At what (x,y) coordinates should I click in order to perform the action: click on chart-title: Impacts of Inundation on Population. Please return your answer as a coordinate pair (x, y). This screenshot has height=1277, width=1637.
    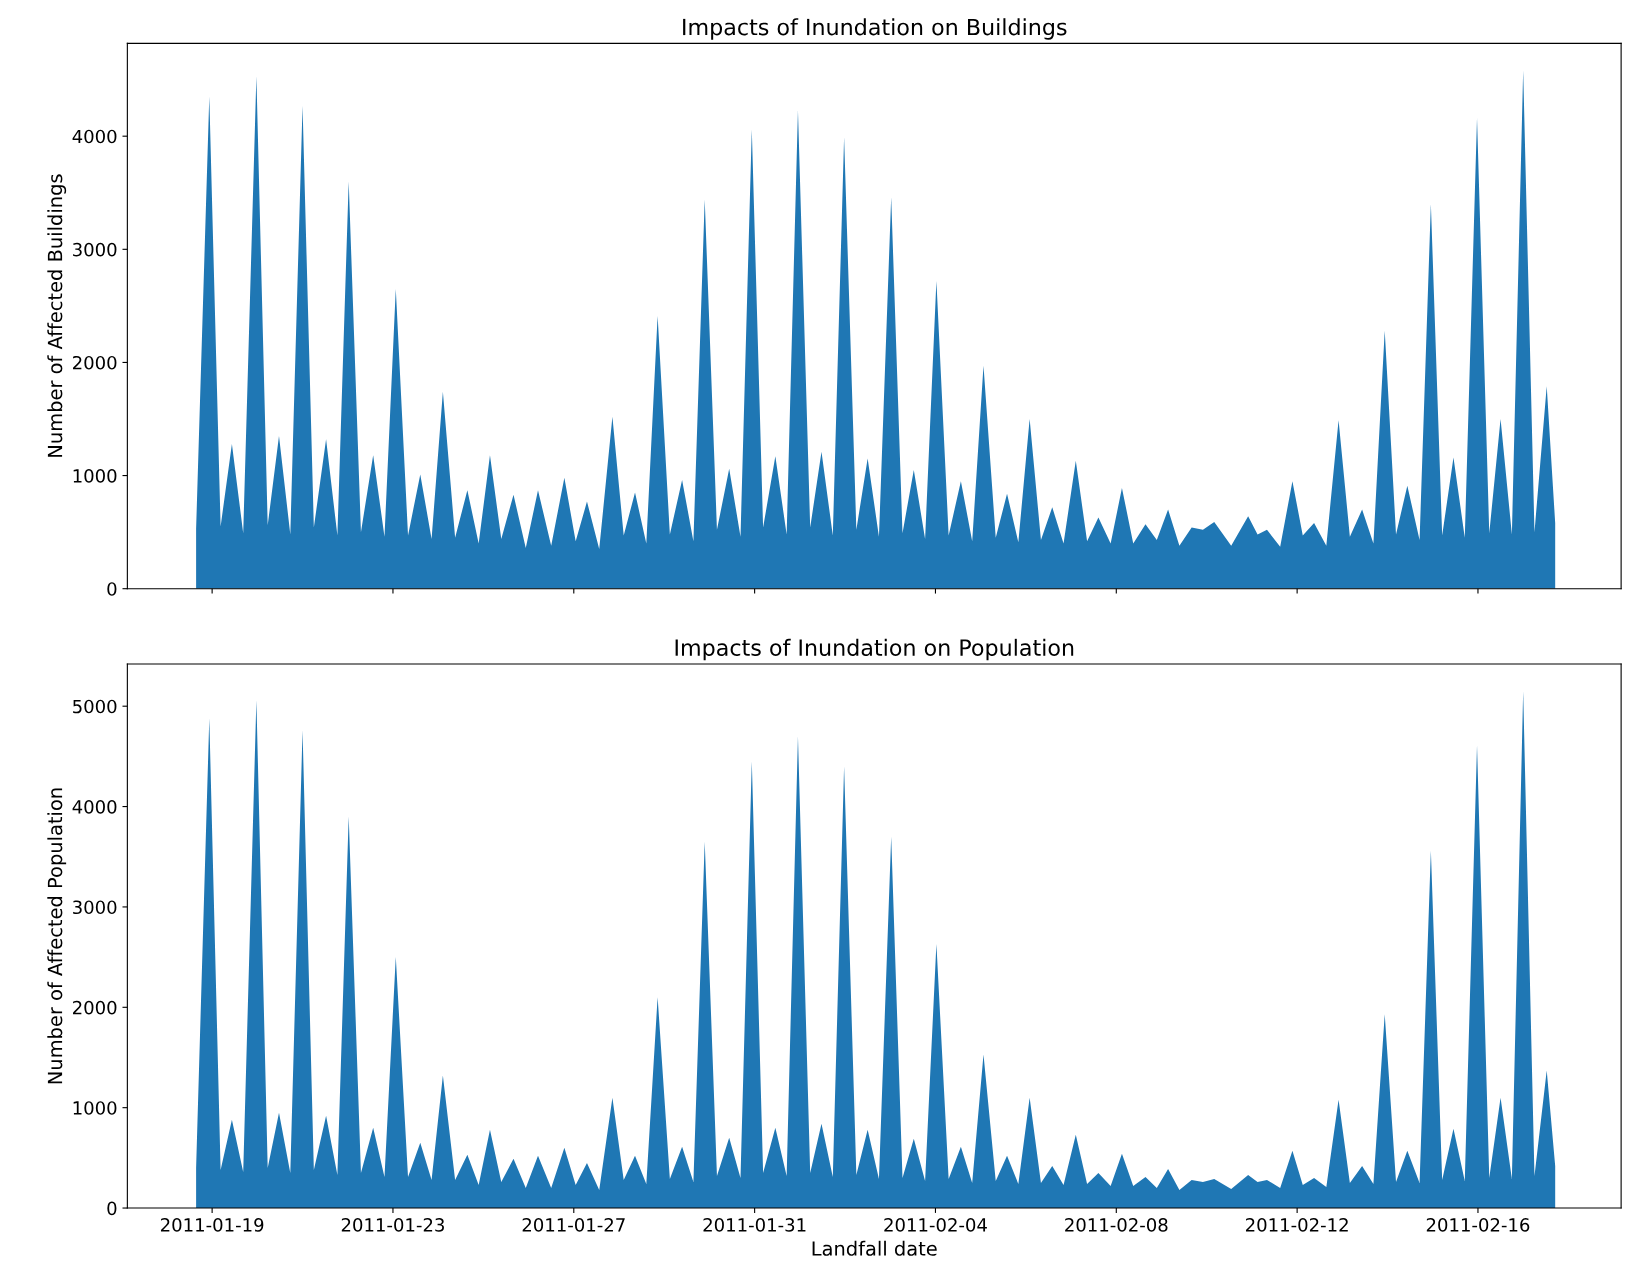
    Looking at the image, I should click on (874, 649).